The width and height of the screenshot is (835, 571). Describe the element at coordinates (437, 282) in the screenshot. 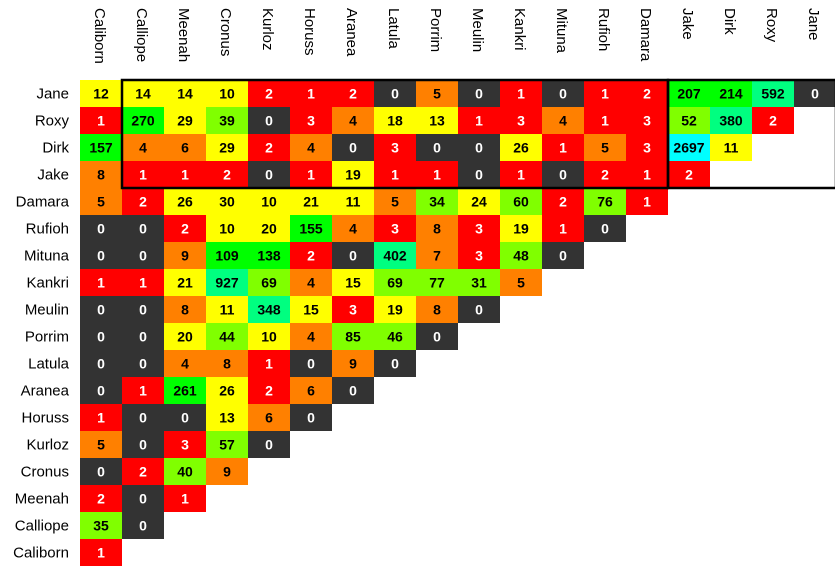

I see `cell-kankri-porrim: 77` at that location.